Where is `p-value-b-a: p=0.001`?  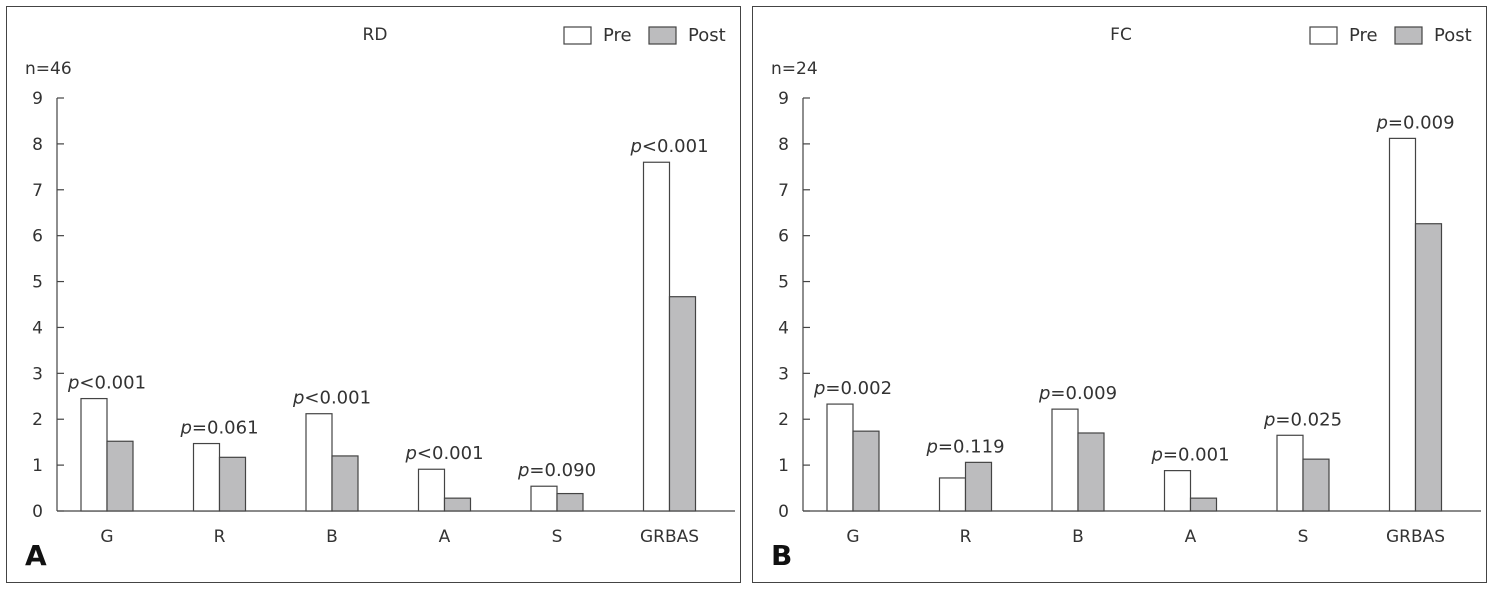 p-value-b-a: p=0.001 is located at coordinates (1189, 455).